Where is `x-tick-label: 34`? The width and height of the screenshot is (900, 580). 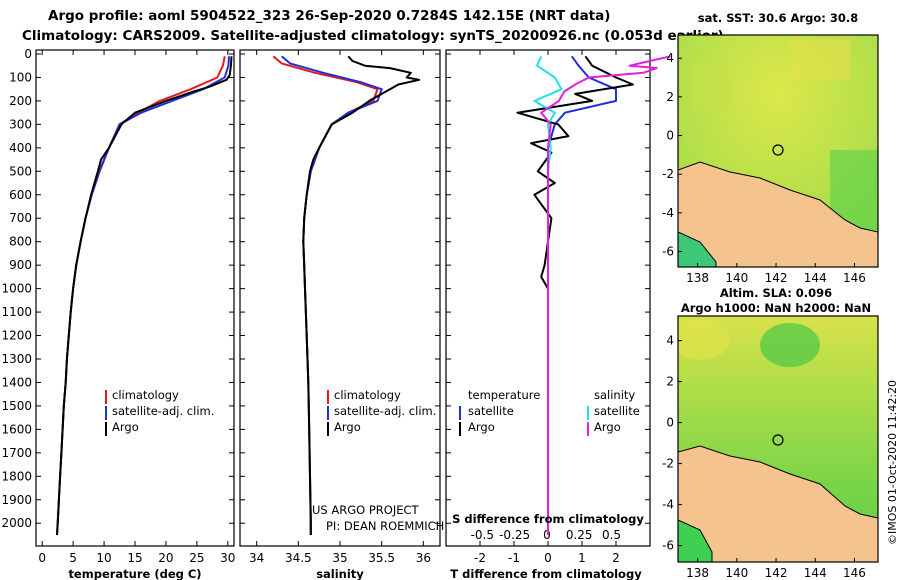 x-tick-label: 34 is located at coordinates (256, 558).